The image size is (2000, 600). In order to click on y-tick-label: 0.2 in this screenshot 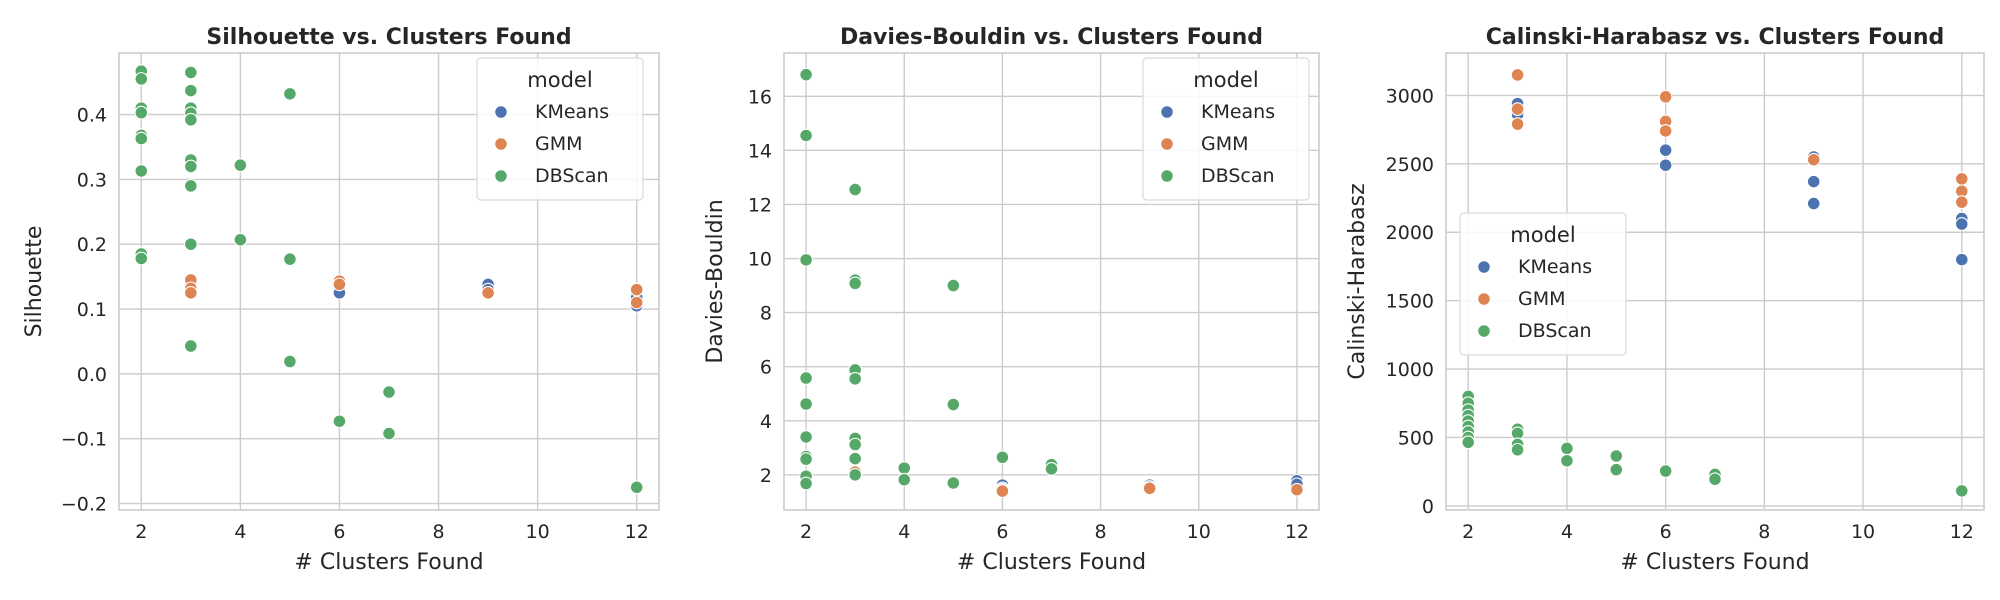, I will do `click(92, 245)`.